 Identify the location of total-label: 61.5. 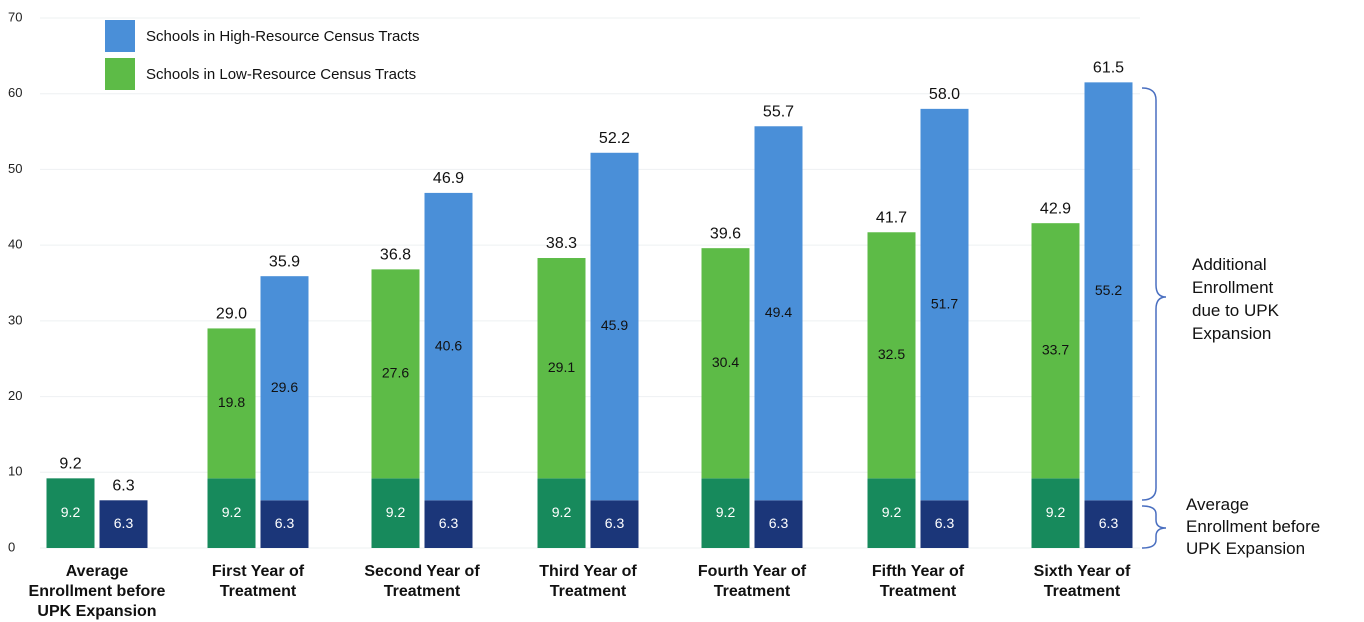
(1108, 68).